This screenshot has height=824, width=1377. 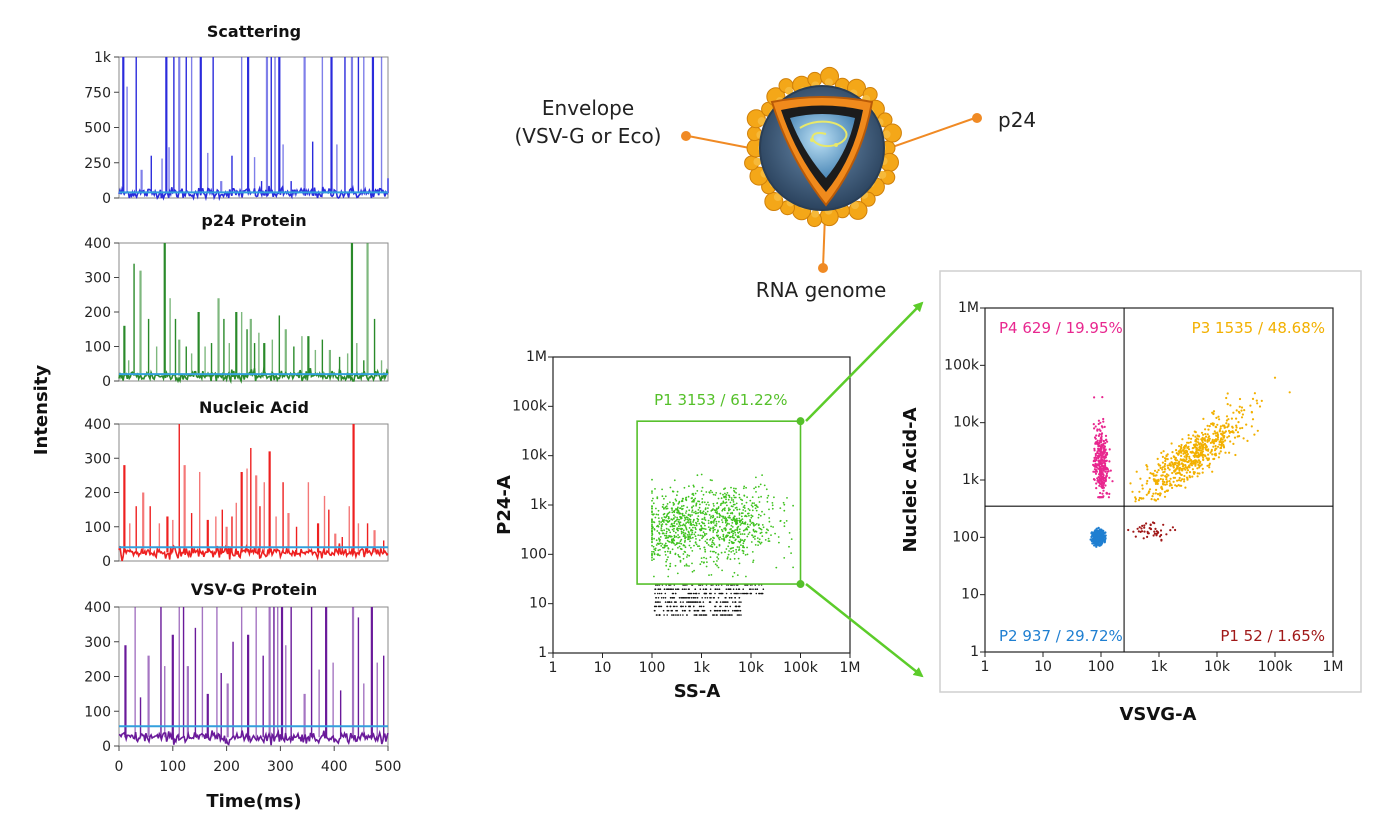 What do you see at coordinates (538, 604) in the screenshot?
I see `y-tick-label: 10` at bounding box center [538, 604].